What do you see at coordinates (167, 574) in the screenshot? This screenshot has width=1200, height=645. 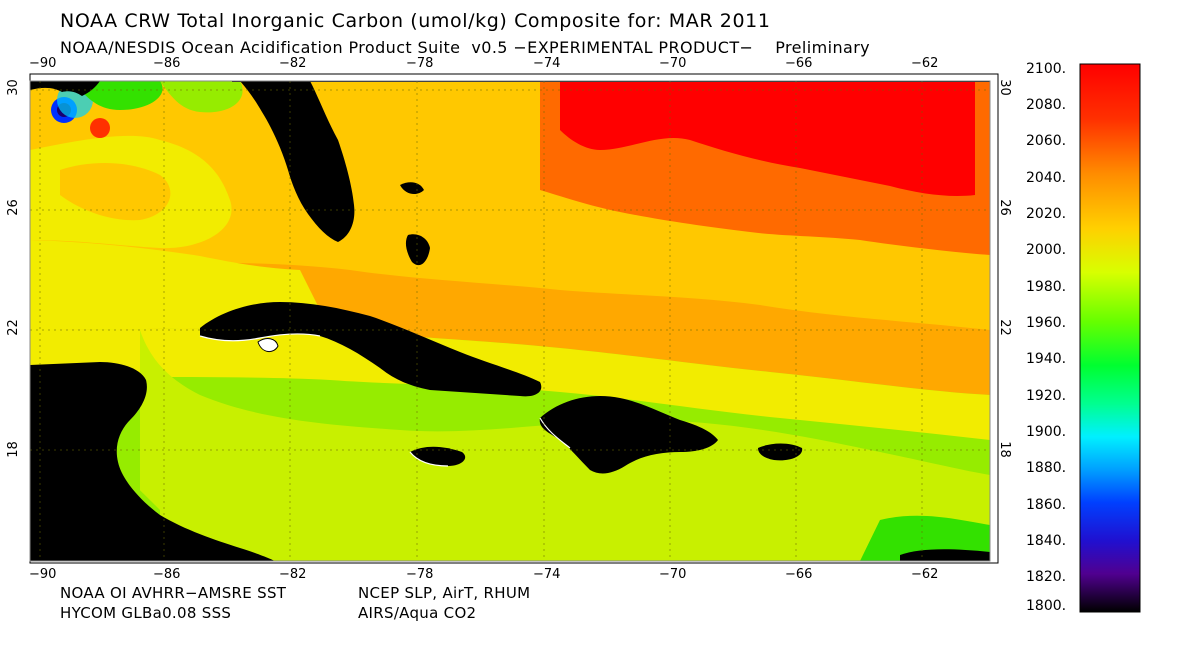 I see `lon-label-bottom: −86` at bounding box center [167, 574].